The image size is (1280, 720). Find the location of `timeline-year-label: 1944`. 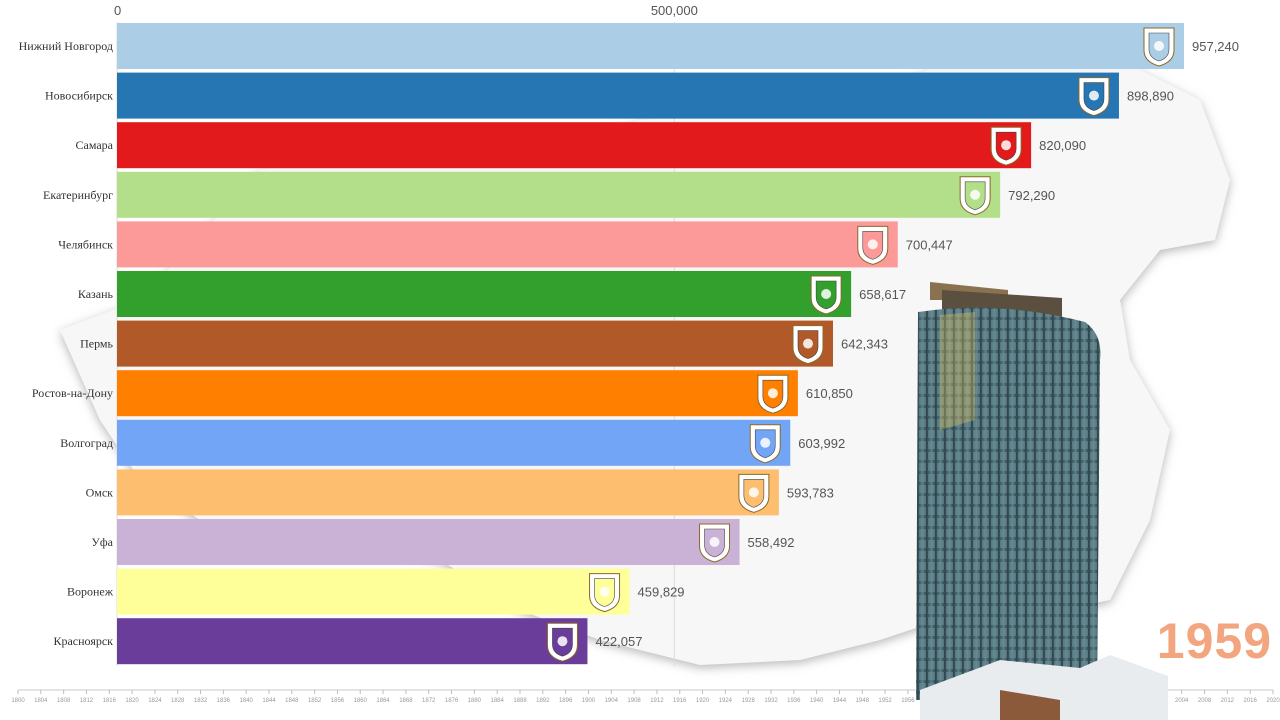

timeline-year-label: 1944 is located at coordinates (840, 701).